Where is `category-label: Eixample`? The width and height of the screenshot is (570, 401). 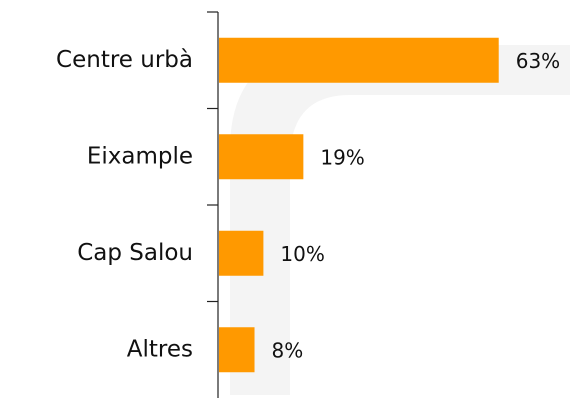 category-label: Eixample is located at coordinates (140, 156).